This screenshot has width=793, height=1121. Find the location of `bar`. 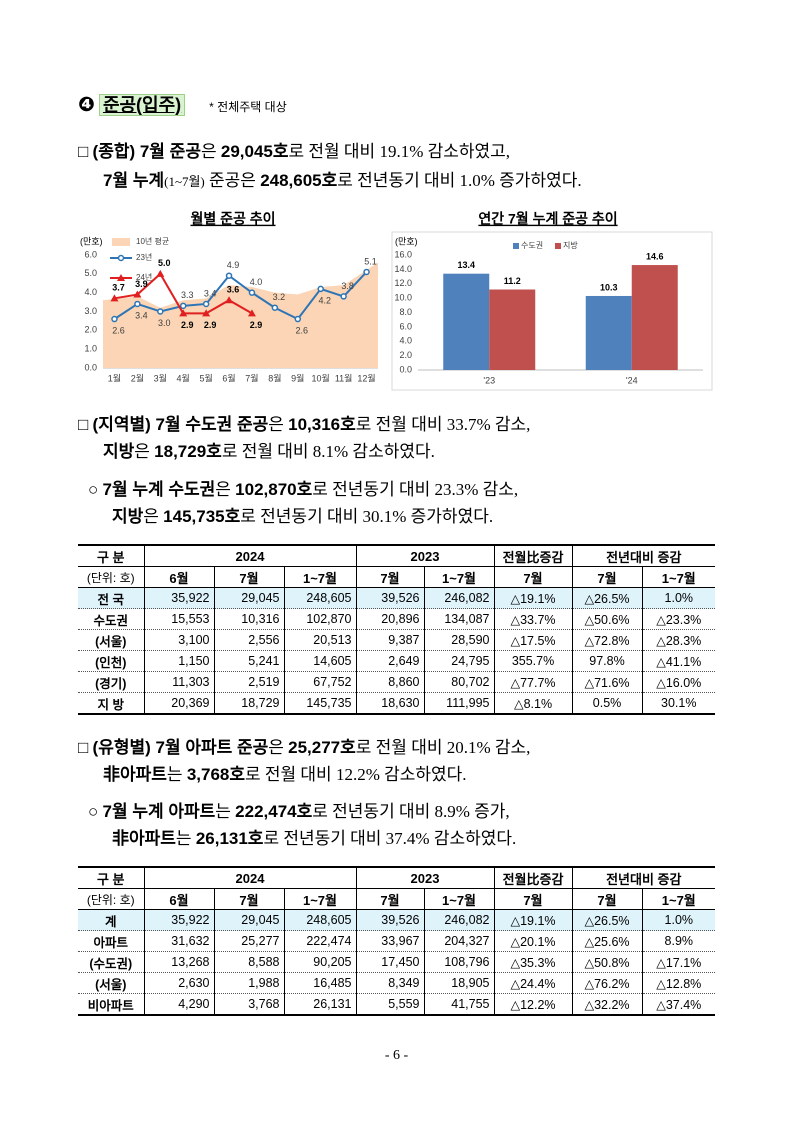

bar is located at coordinates (654, 317).